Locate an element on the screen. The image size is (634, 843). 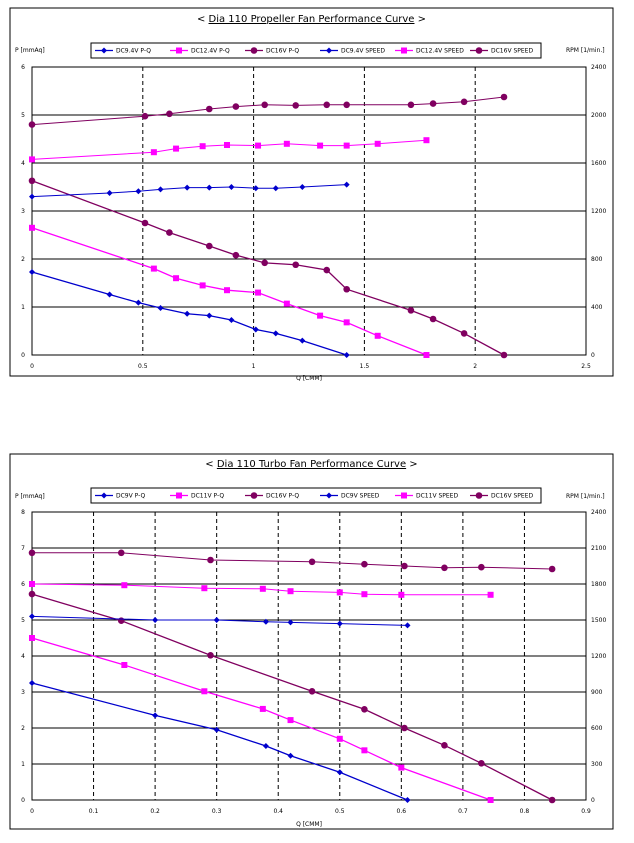
legend-label: DC12.4V SPEED is located at coordinates (440, 51).